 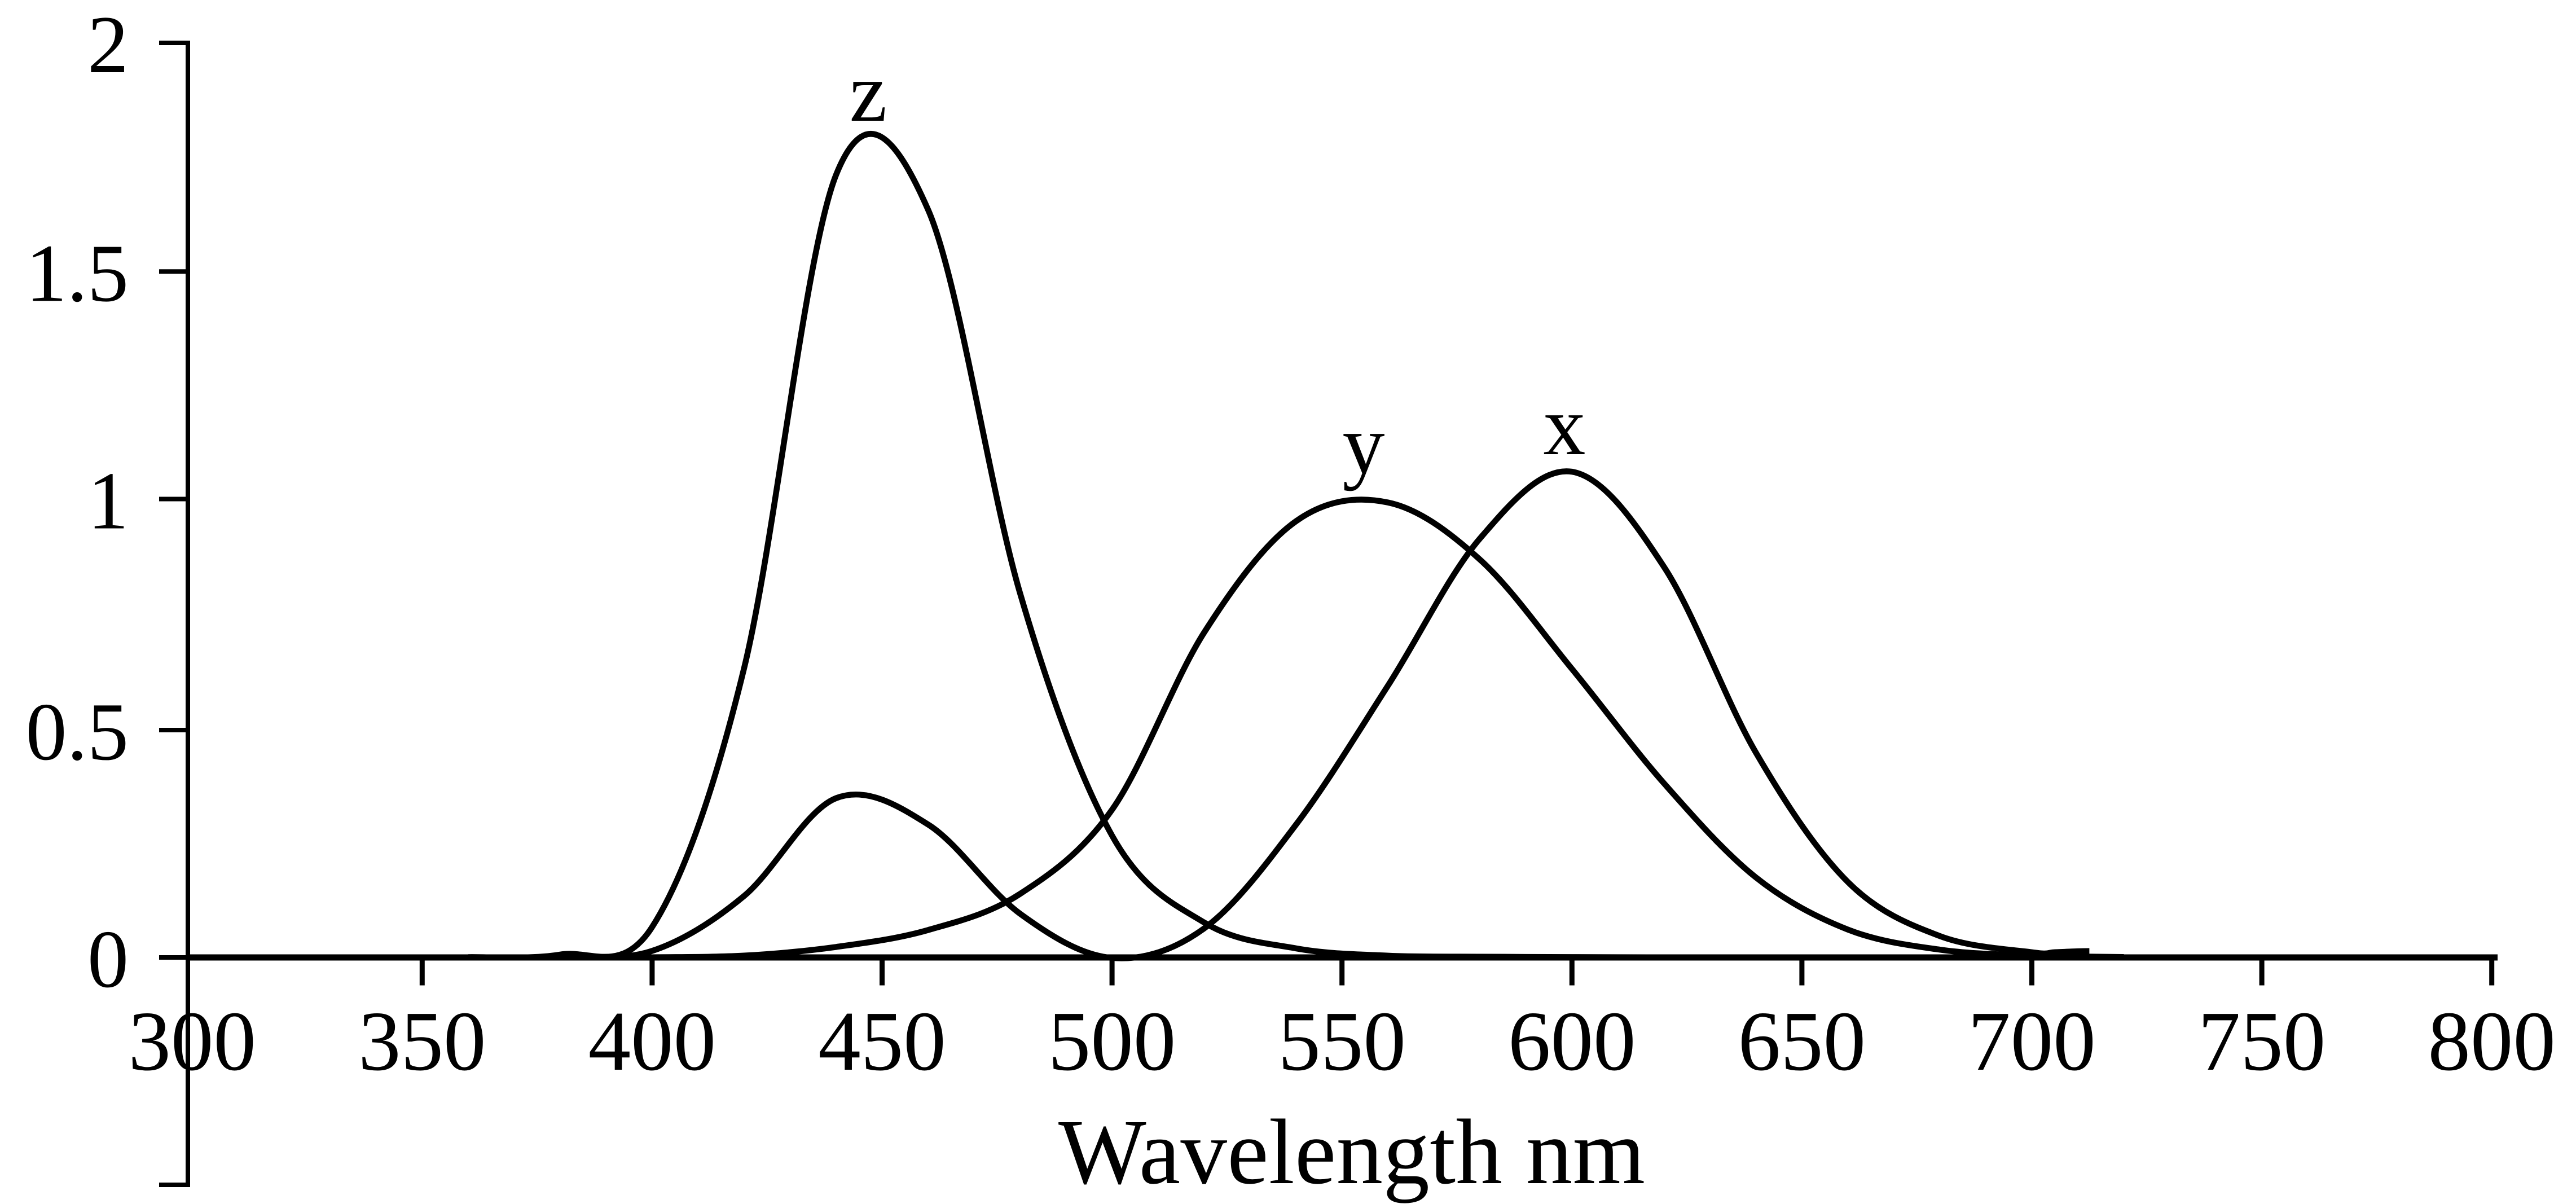 What do you see at coordinates (1364, 444) in the screenshot?
I see `svg-text: y` at bounding box center [1364, 444].